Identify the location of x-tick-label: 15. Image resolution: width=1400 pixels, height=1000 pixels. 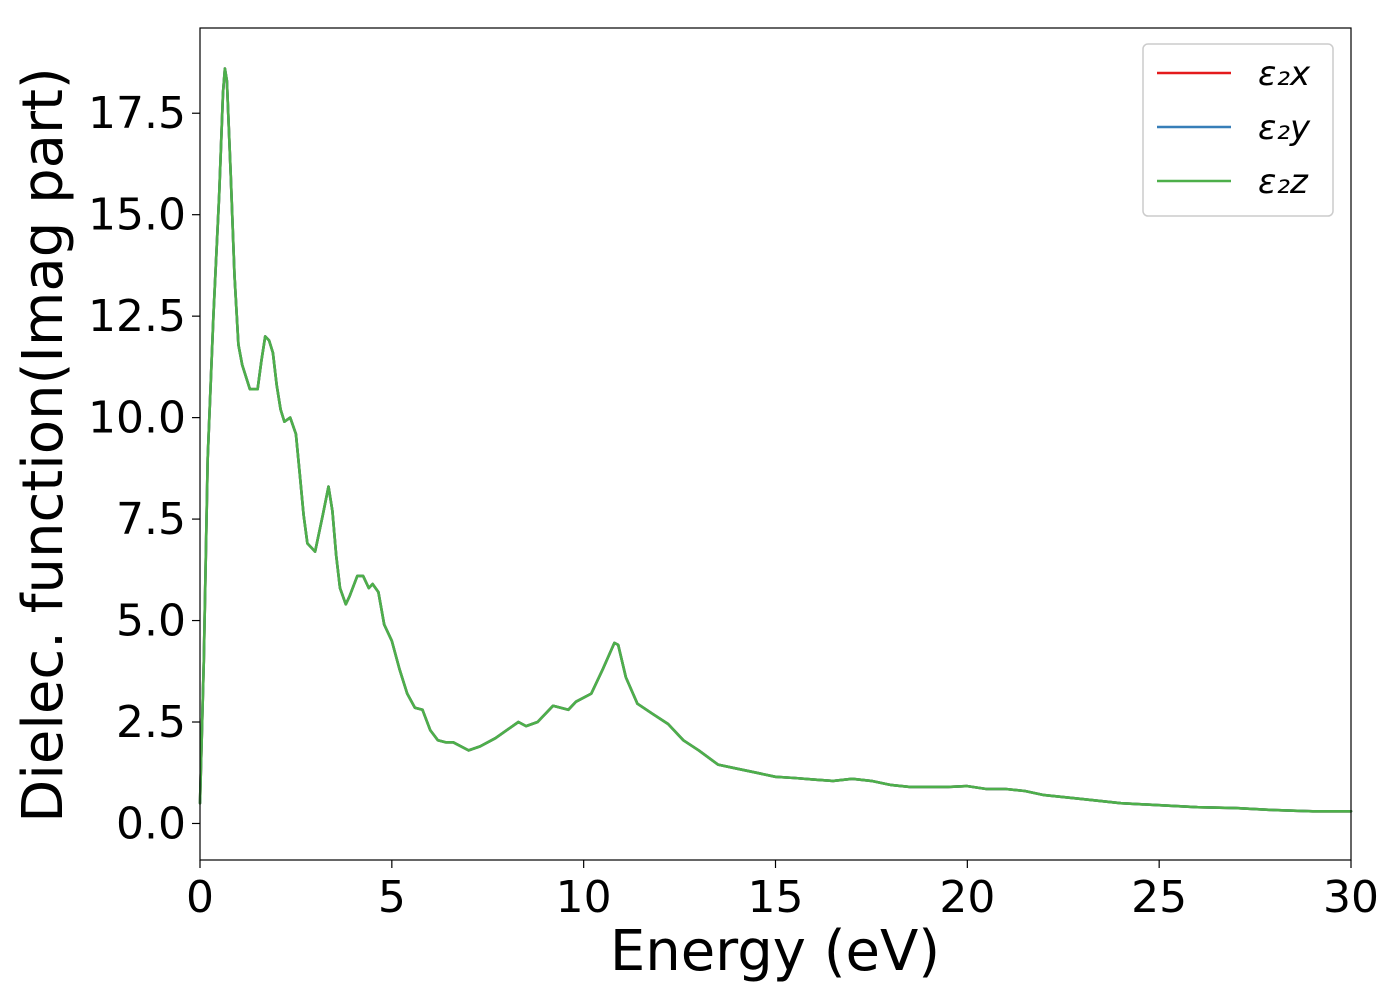
(776, 897).